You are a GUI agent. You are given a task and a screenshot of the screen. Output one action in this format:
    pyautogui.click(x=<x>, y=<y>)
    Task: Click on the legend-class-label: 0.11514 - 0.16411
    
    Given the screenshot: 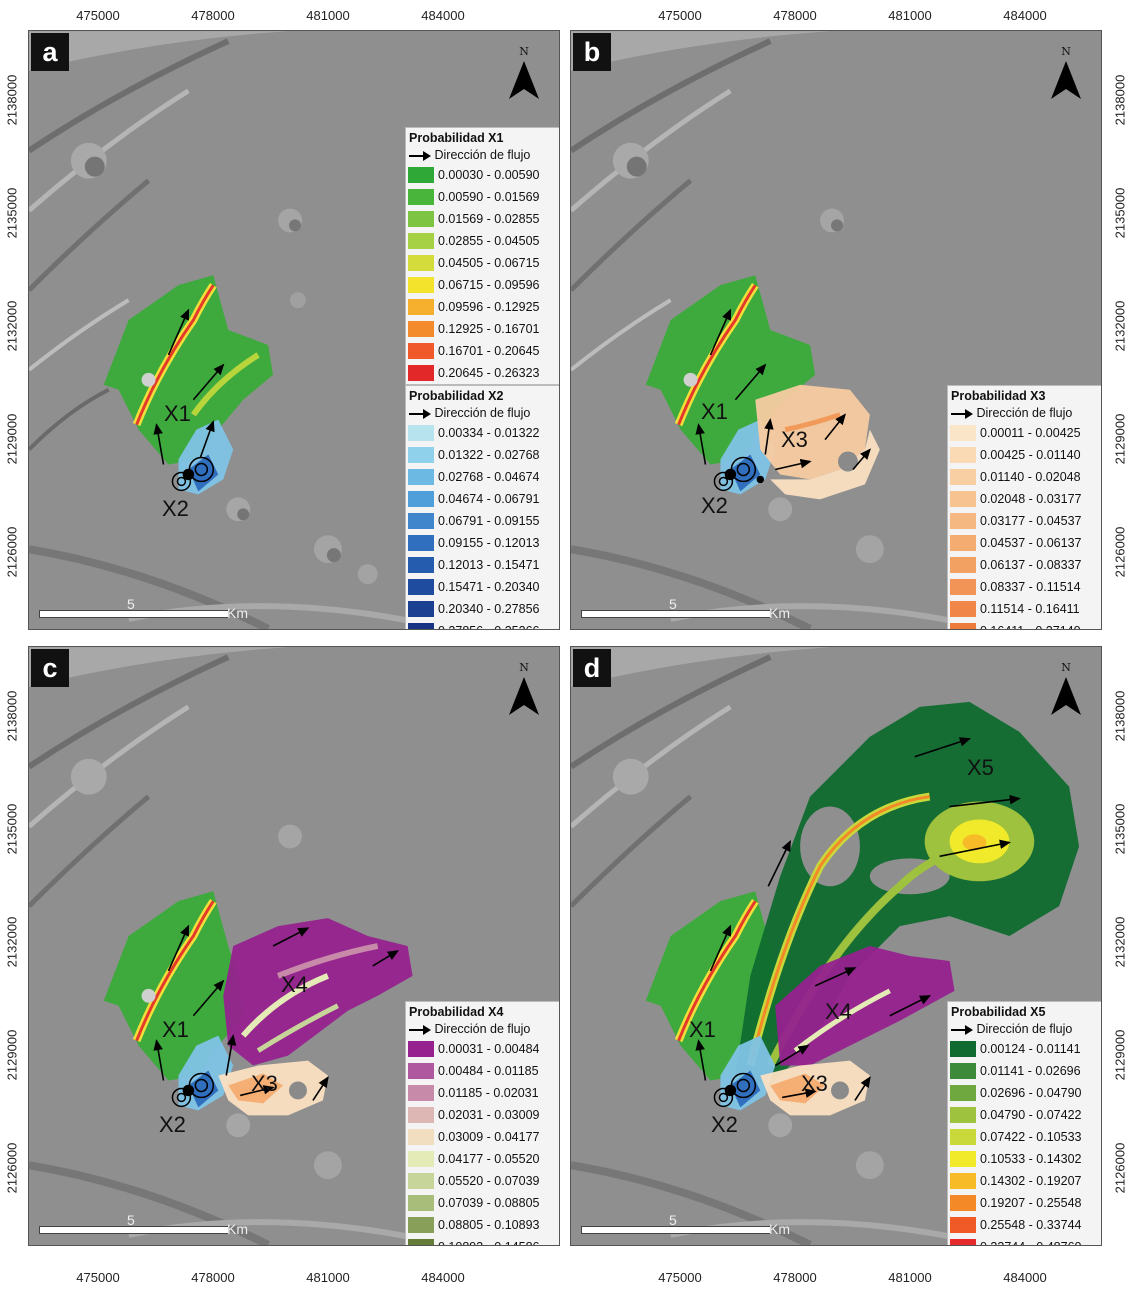 What is the action you would take?
    pyautogui.click(x=1030, y=609)
    